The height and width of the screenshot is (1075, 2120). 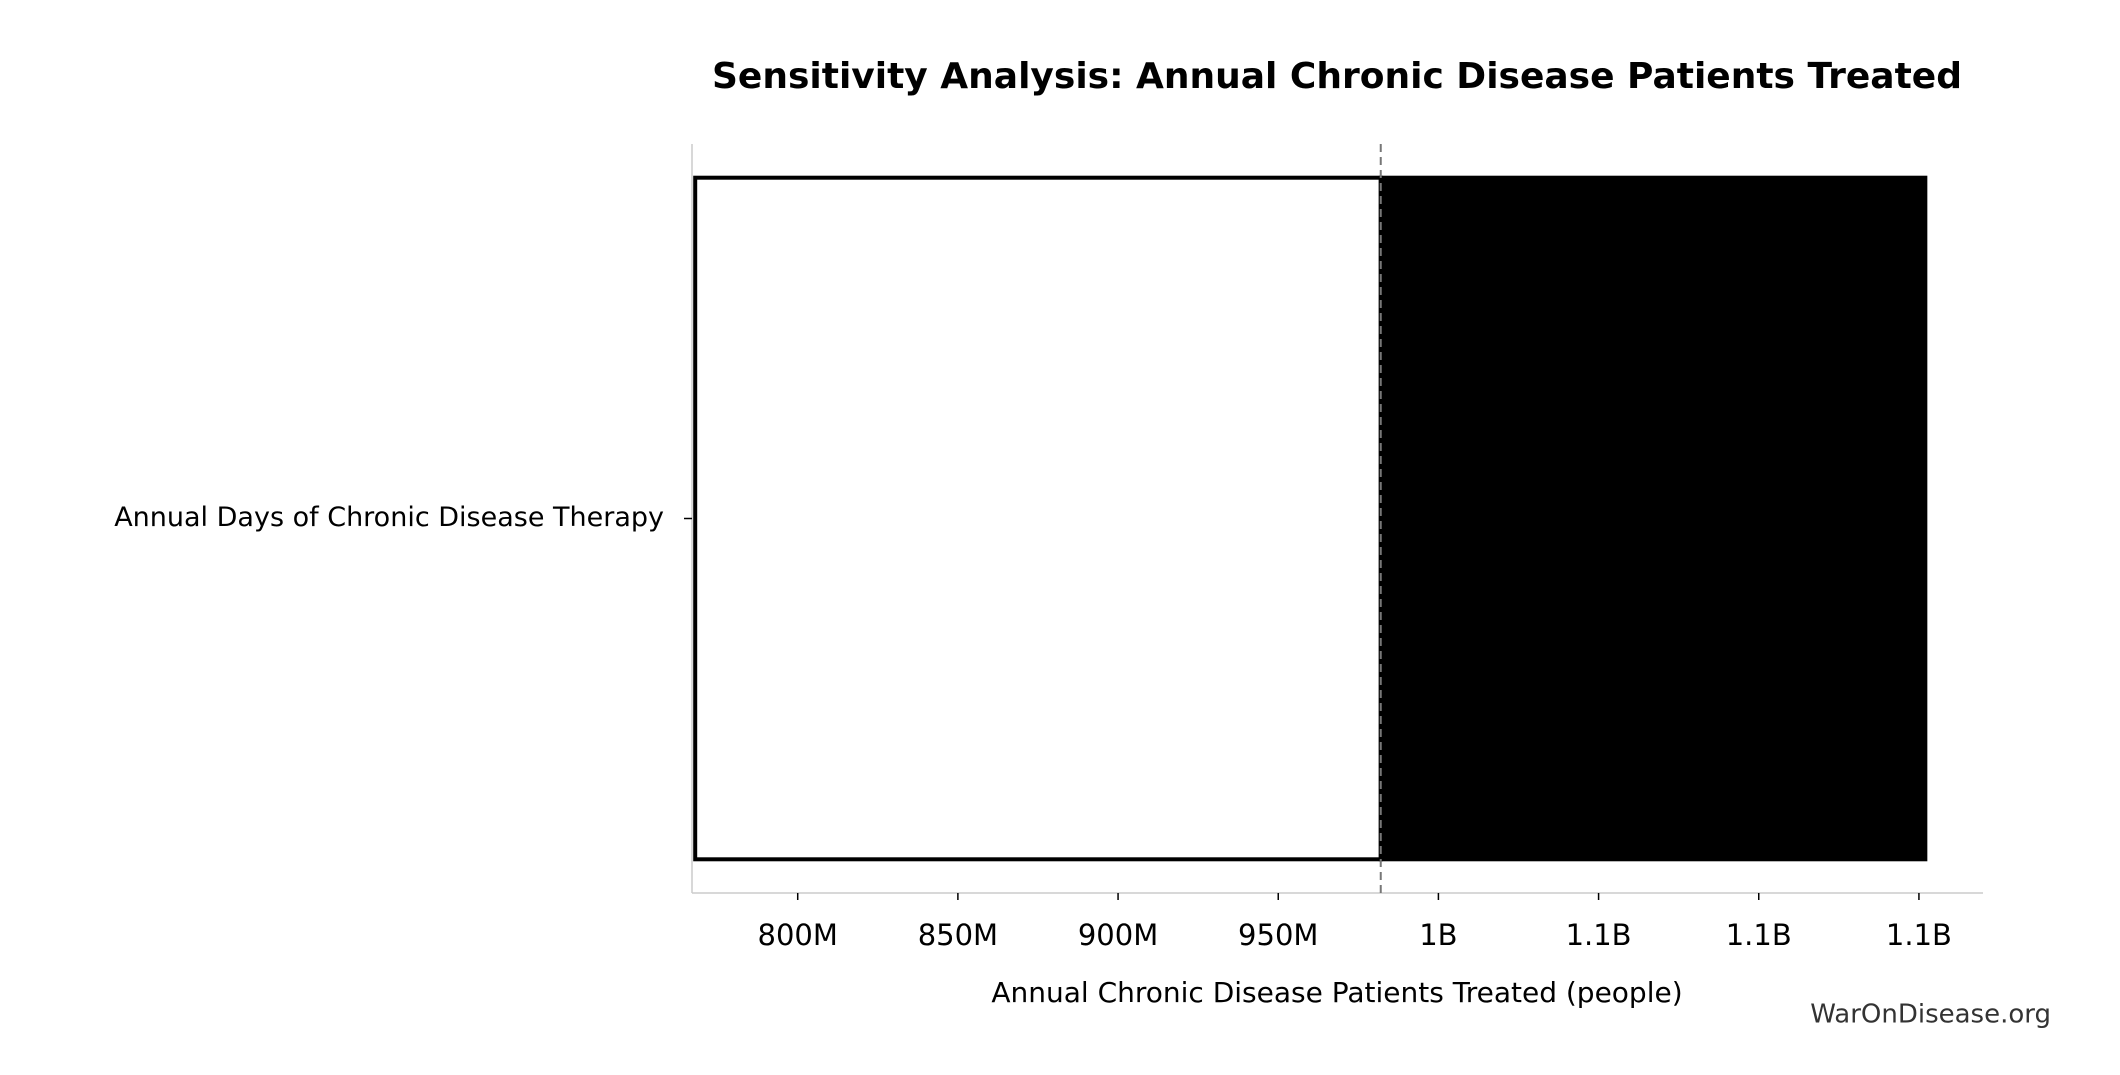 I want to click on x-tick-label: 800M, so click(x=798, y=935).